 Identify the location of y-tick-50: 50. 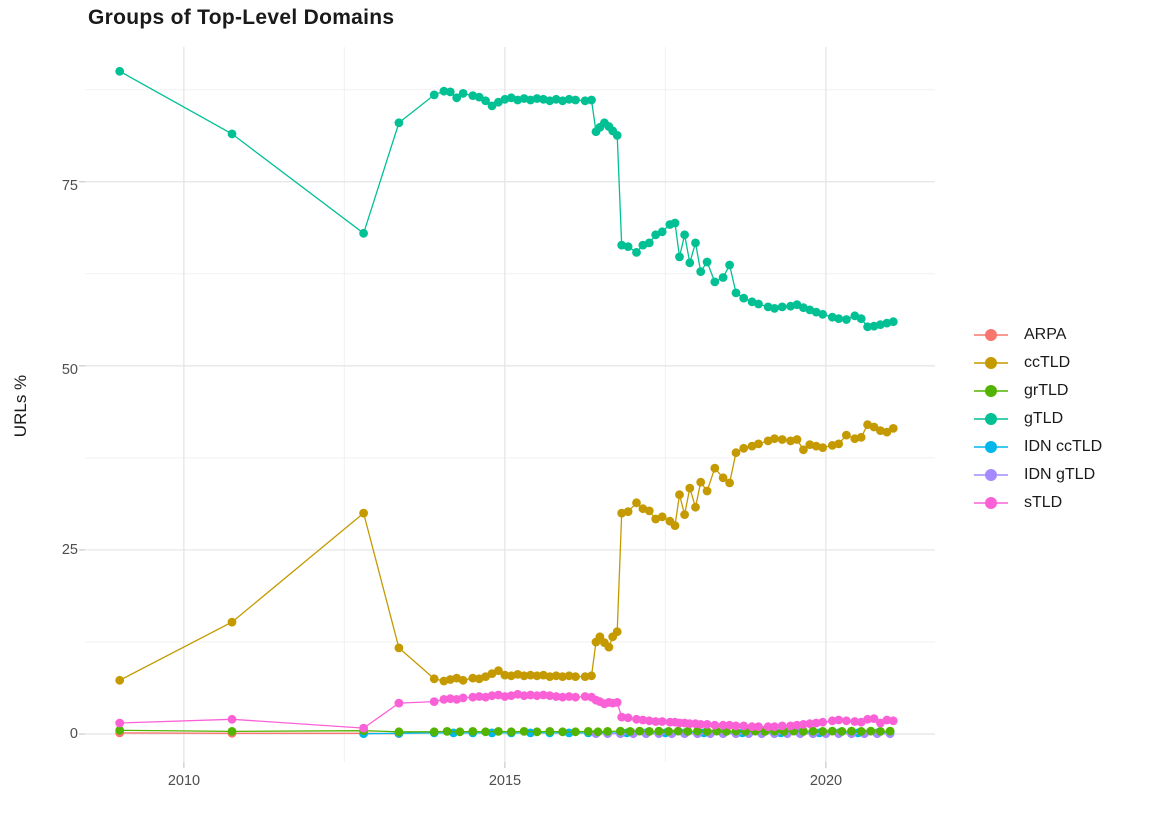
(69, 370).